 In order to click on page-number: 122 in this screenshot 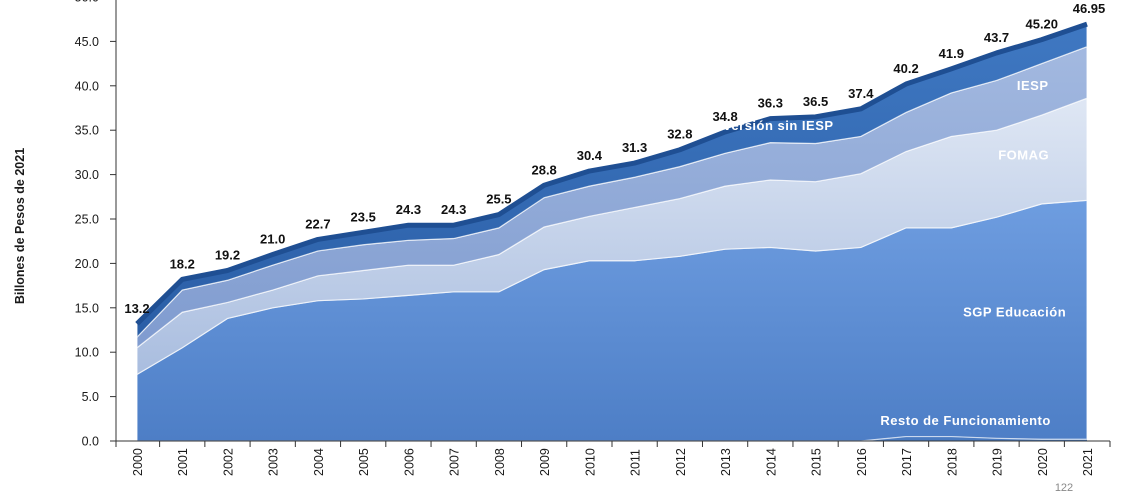, I will do `click(1064, 486)`.